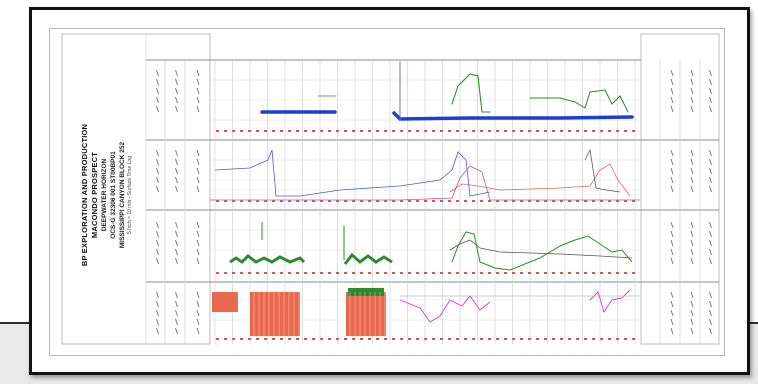  Describe the element at coordinates (431, 246) in the screenshot. I see `track-3-traces` at that location.